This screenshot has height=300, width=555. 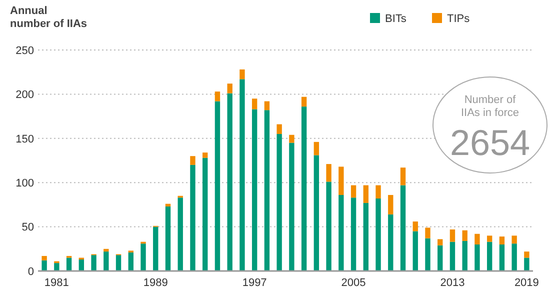 What do you see at coordinates (25, 183) in the screenshot?
I see `y-tick-label: 100` at bounding box center [25, 183].